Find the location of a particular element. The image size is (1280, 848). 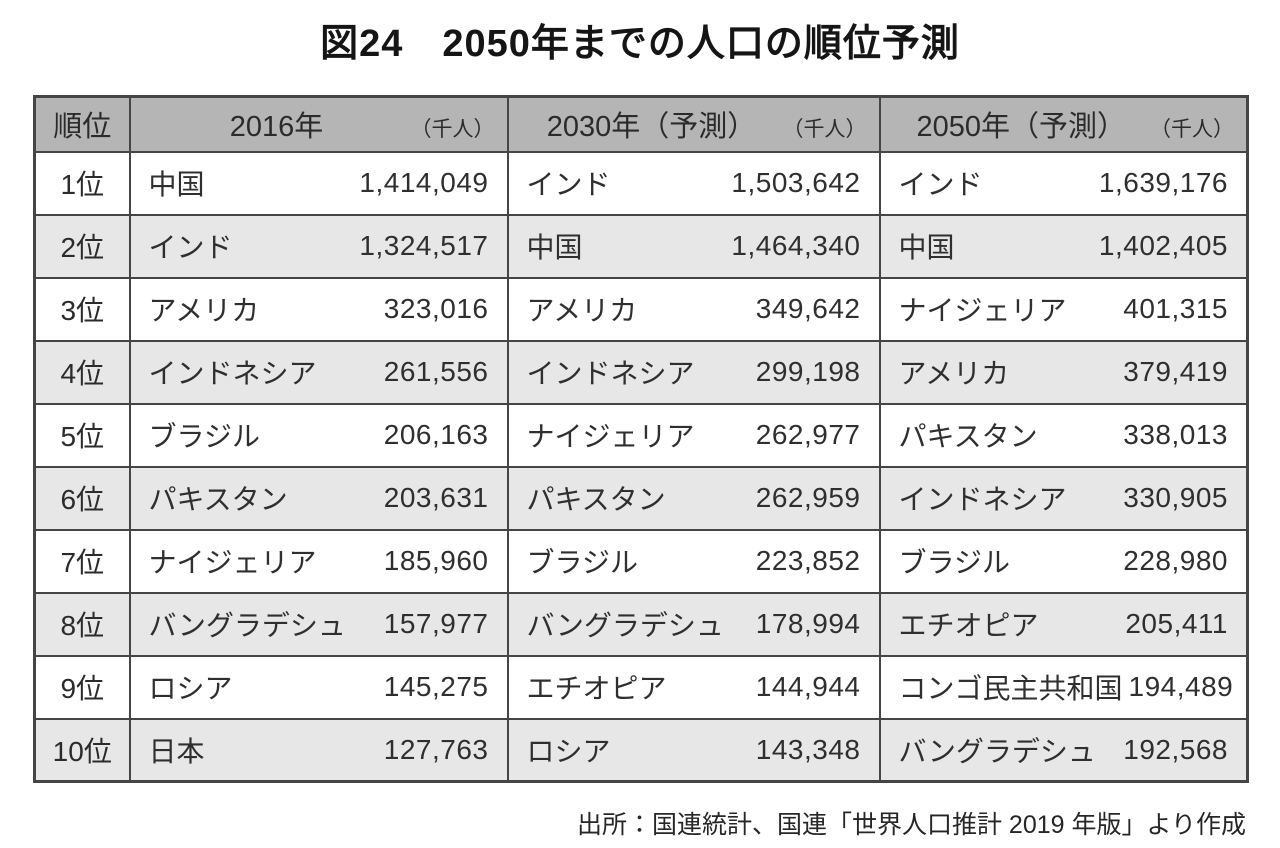

population-value: 205,411 is located at coordinates (1176, 623).